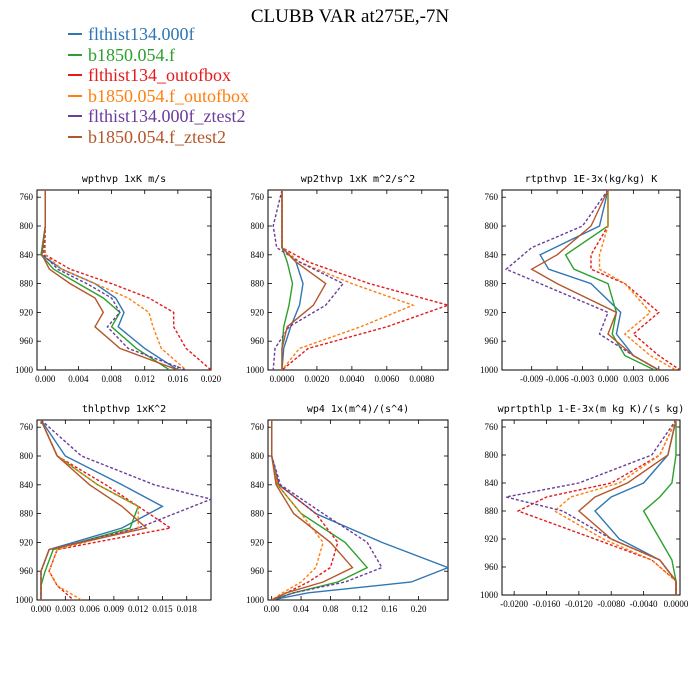 The height and width of the screenshot is (700, 700). Describe the element at coordinates (591, 179) in the screenshot. I see `panel-title: rtpthvp 1E-3x(kg/kg) K` at that location.